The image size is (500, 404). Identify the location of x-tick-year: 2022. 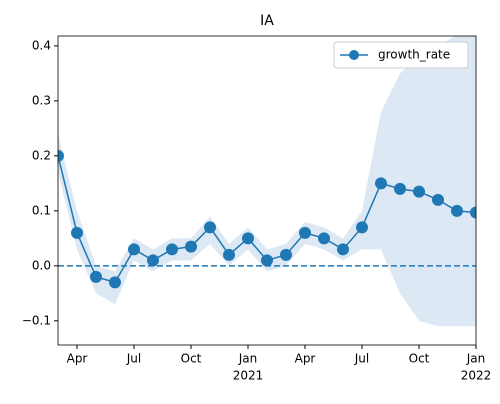
(476, 376).